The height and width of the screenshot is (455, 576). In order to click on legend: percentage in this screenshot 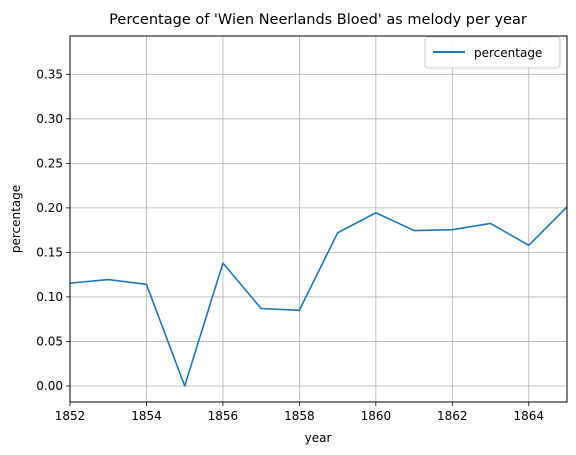, I will do `click(492, 52)`.